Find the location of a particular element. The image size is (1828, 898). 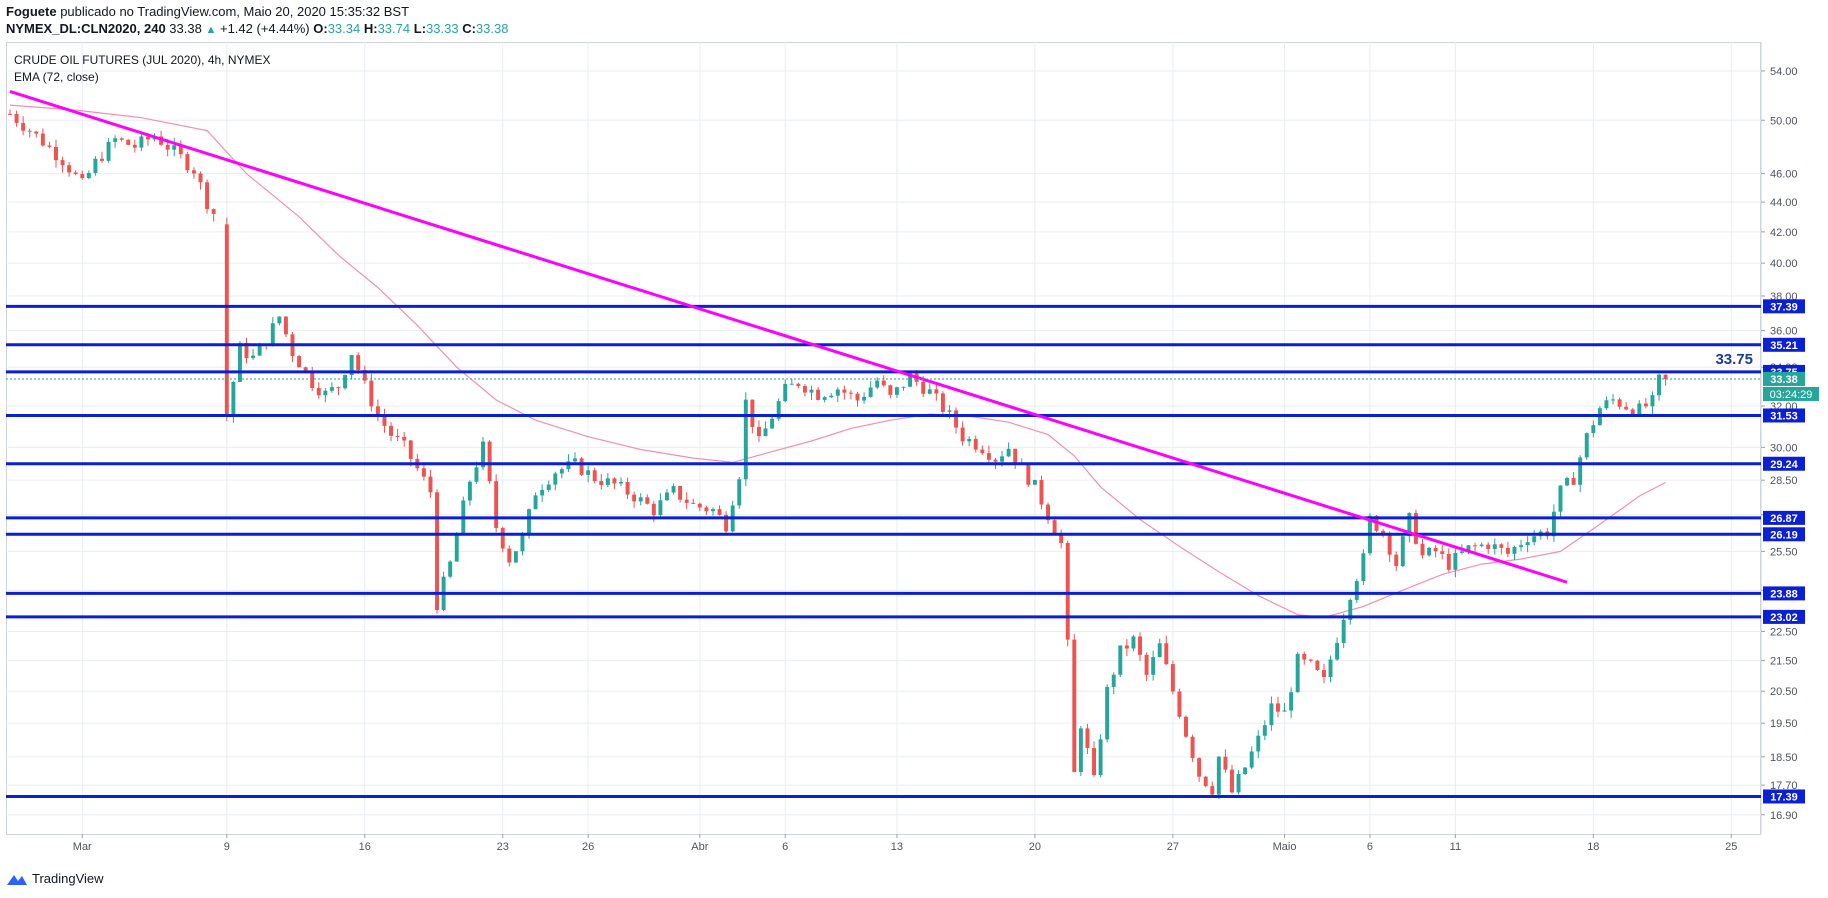

y-tick-label: 21.50 is located at coordinates (1784, 662).